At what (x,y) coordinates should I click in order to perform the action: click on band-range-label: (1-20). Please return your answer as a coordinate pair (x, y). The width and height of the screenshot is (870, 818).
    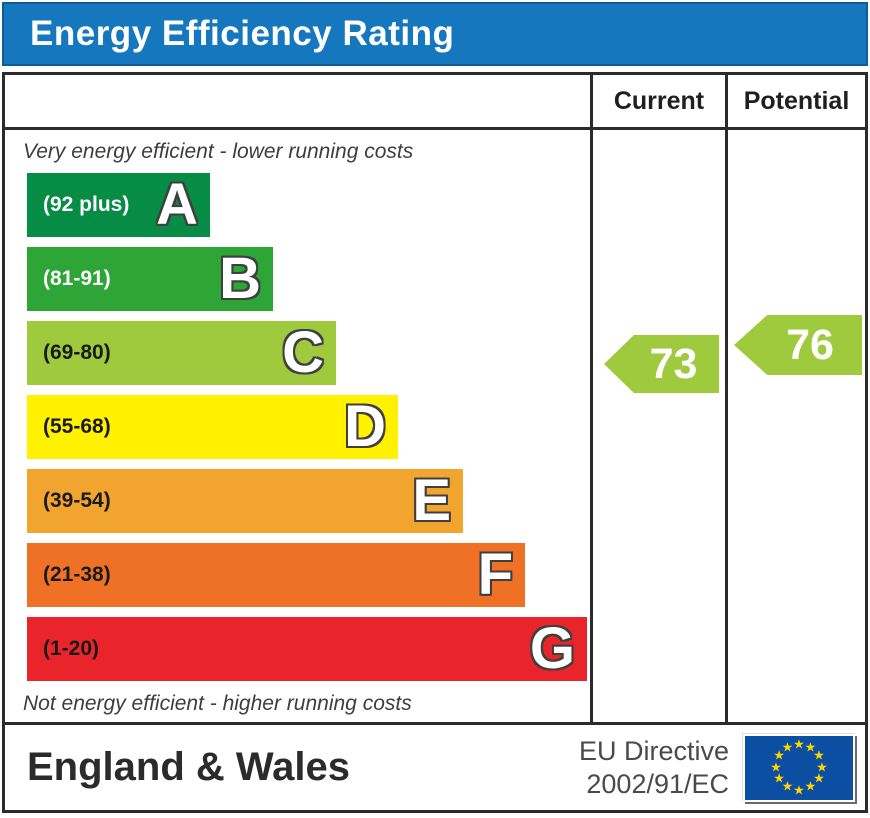
    Looking at the image, I should click on (71, 648).